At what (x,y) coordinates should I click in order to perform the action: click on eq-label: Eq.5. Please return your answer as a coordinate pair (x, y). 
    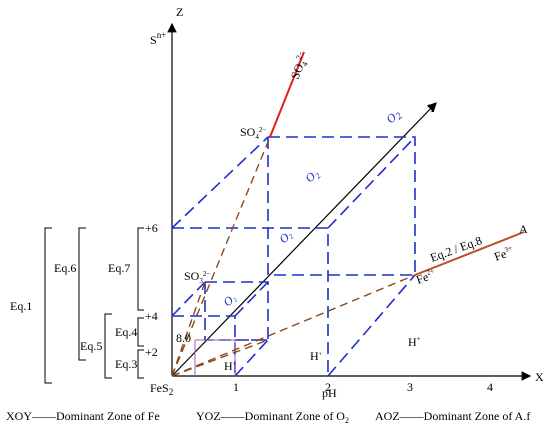
    Looking at the image, I should click on (91, 346).